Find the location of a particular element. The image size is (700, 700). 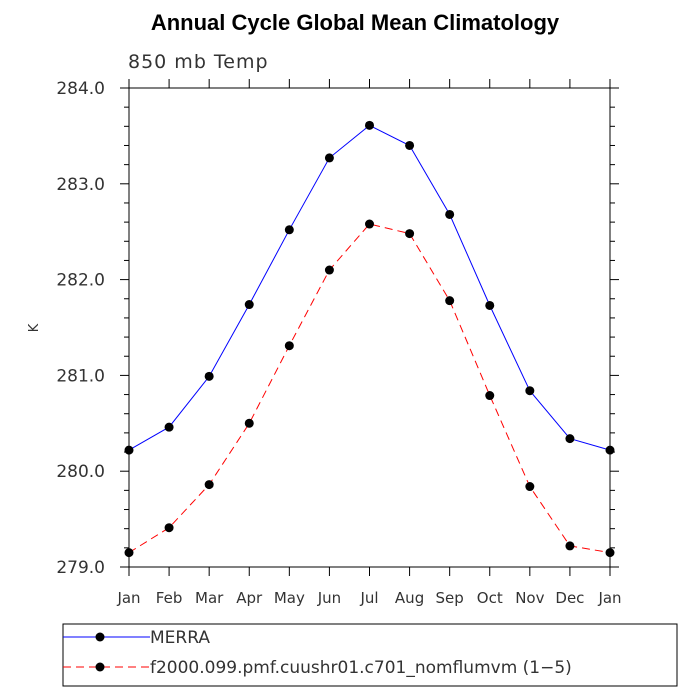

x-tick-label: Dec is located at coordinates (569, 598).